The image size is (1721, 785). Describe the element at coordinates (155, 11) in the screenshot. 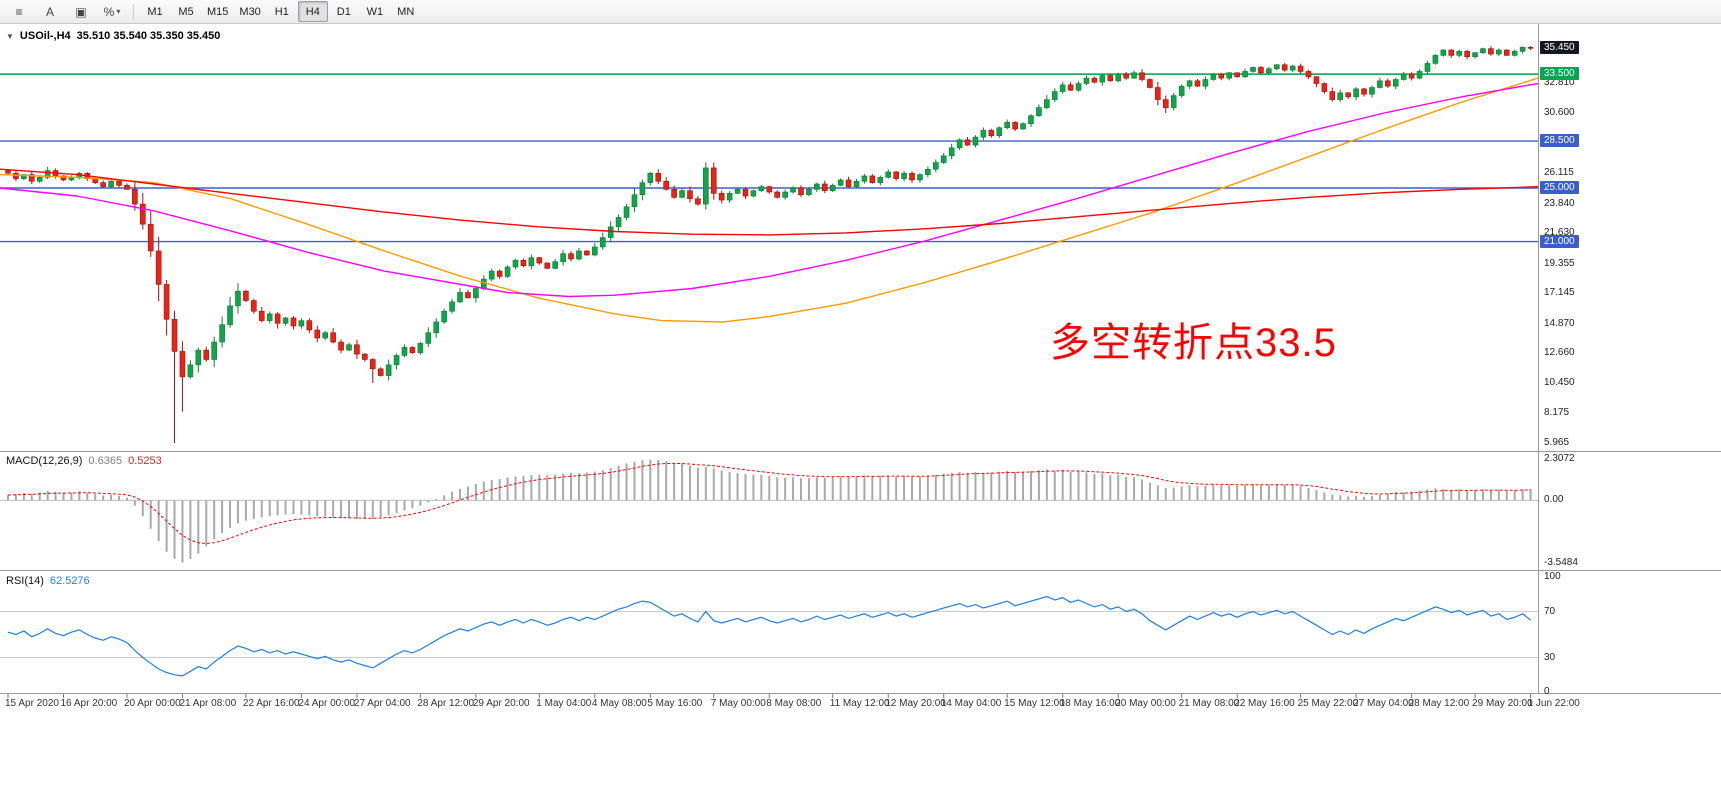

I see `timeframe-button-m1: M1` at that location.